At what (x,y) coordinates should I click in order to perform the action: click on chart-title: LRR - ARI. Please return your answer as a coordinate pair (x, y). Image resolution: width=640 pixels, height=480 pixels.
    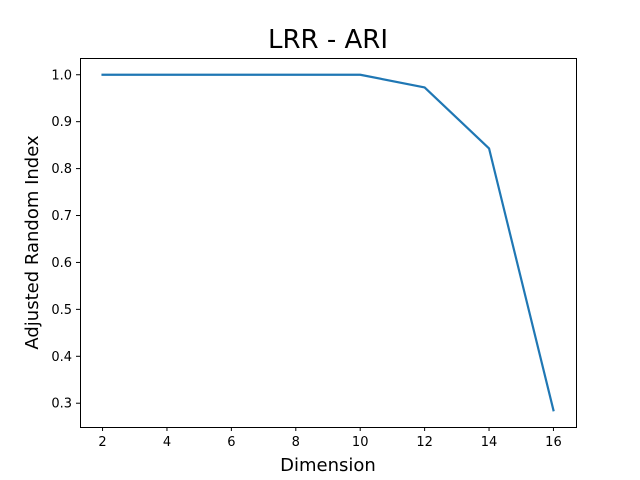
    Looking at the image, I should click on (328, 40).